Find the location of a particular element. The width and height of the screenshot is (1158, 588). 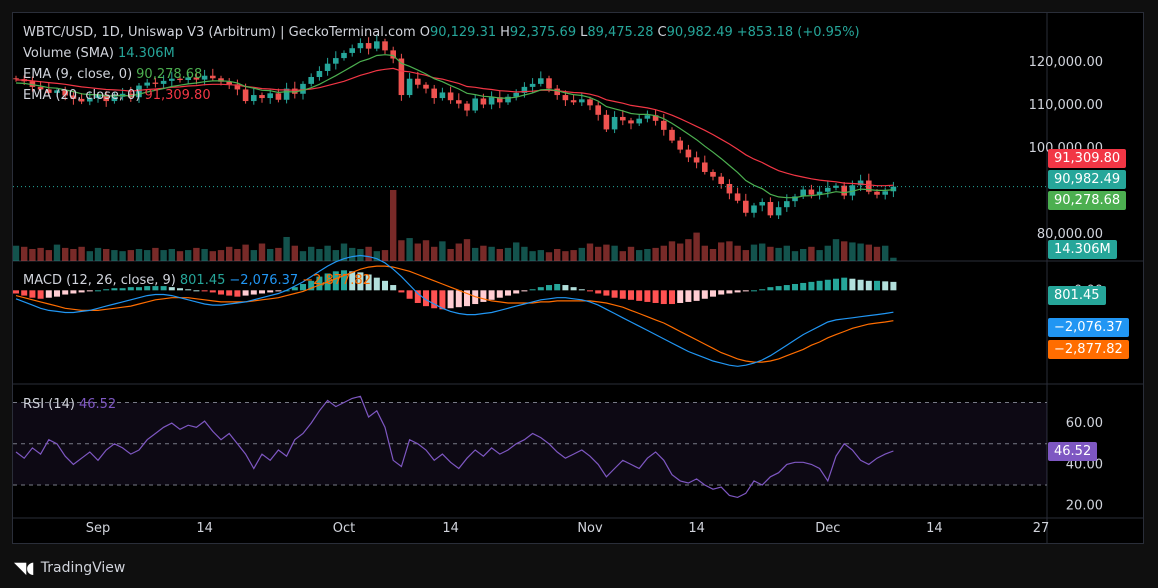

tradingview-logo: ◥◖ TradingView is located at coordinates (69, 567).